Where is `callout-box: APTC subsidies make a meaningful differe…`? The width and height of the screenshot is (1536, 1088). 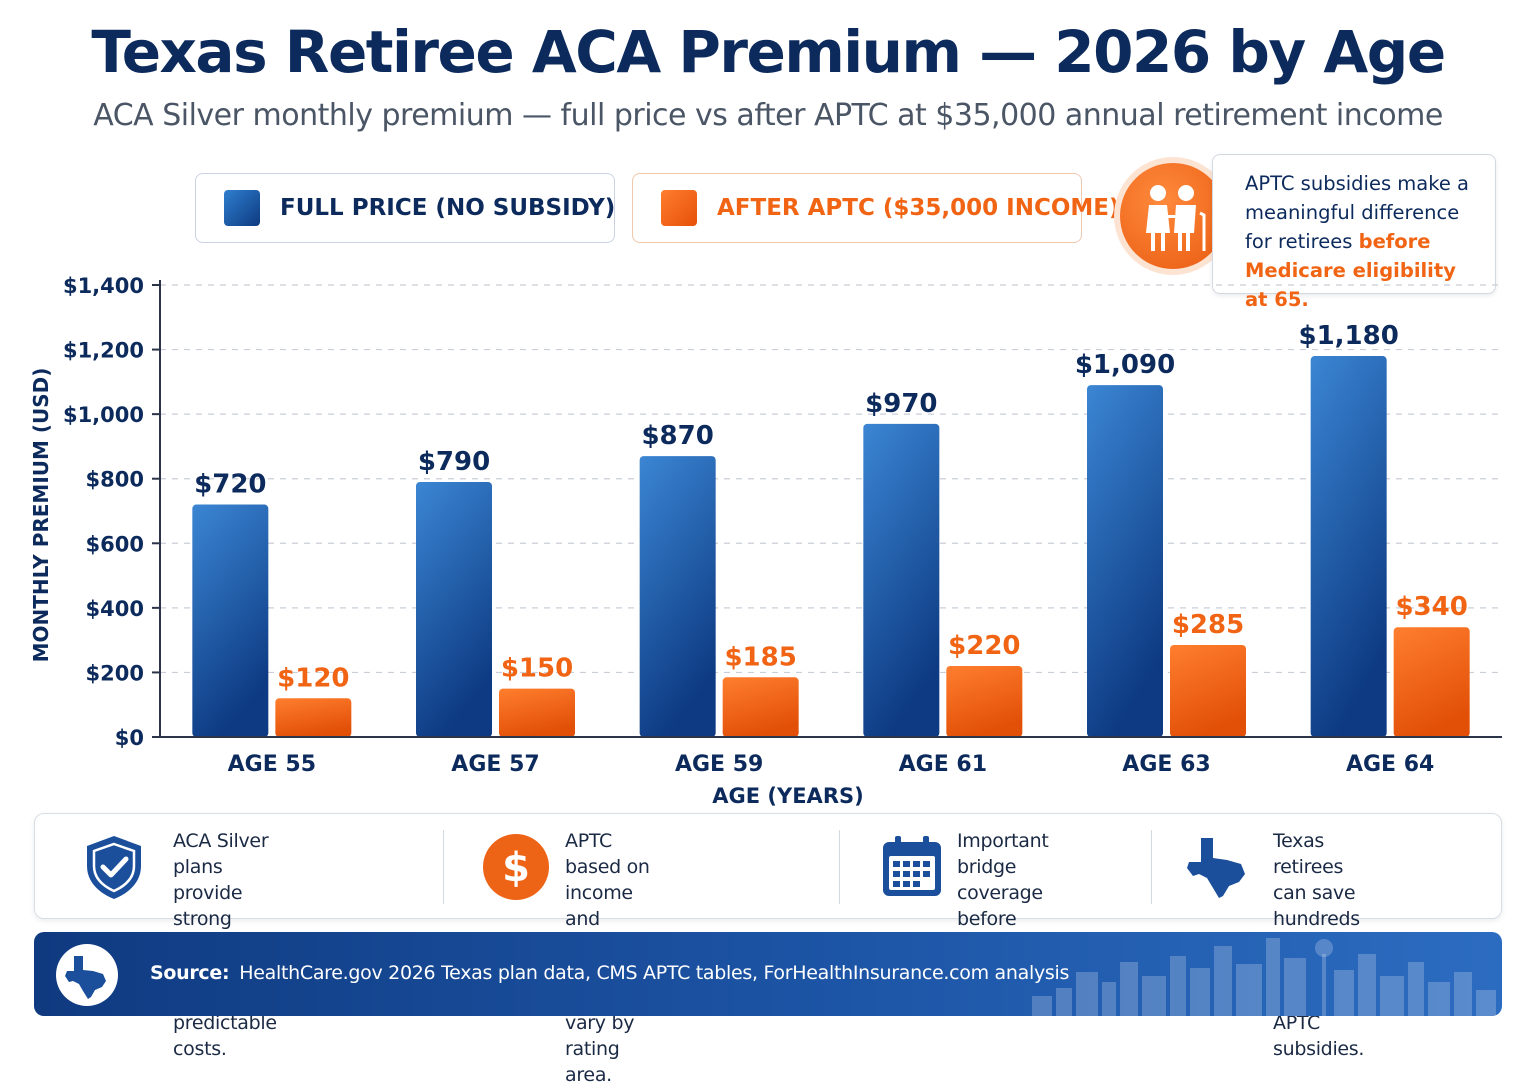
callout-box: APTC subsidies make a meaningful differe… is located at coordinates (1354, 232).